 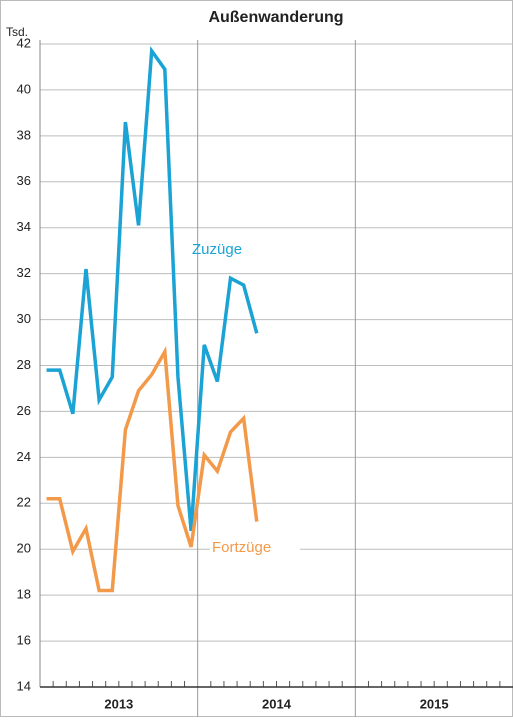 What do you see at coordinates (24, 685) in the screenshot?
I see `y-tick-label: 14` at bounding box center [24, 685].